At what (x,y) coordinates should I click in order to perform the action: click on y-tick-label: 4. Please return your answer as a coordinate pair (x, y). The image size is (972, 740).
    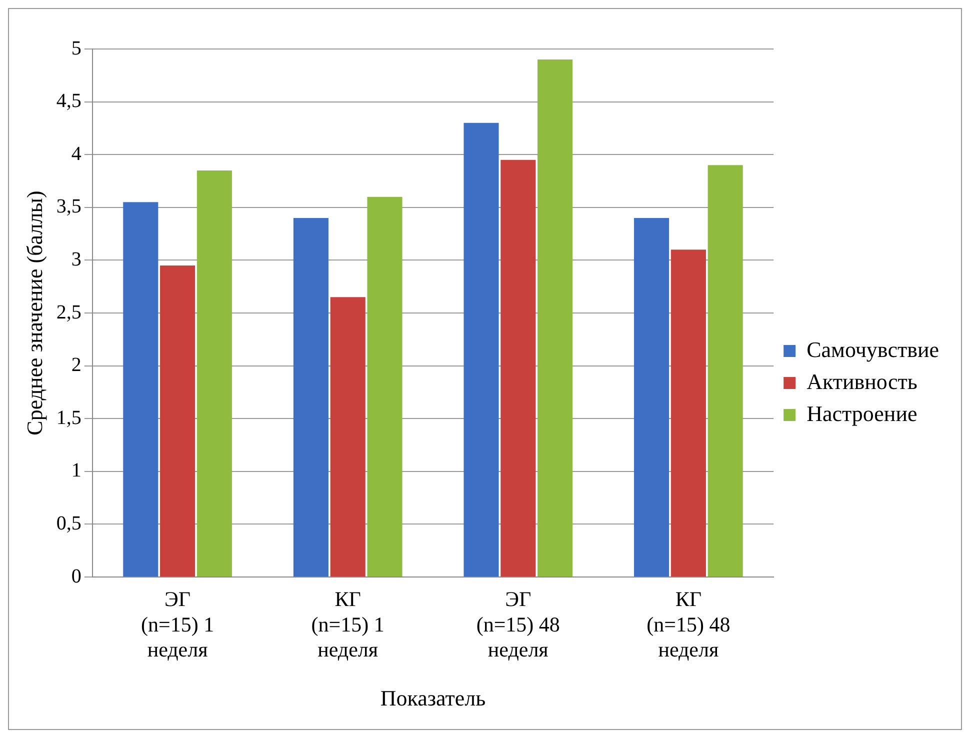
    Looking at the image, I should click on (76, 153).